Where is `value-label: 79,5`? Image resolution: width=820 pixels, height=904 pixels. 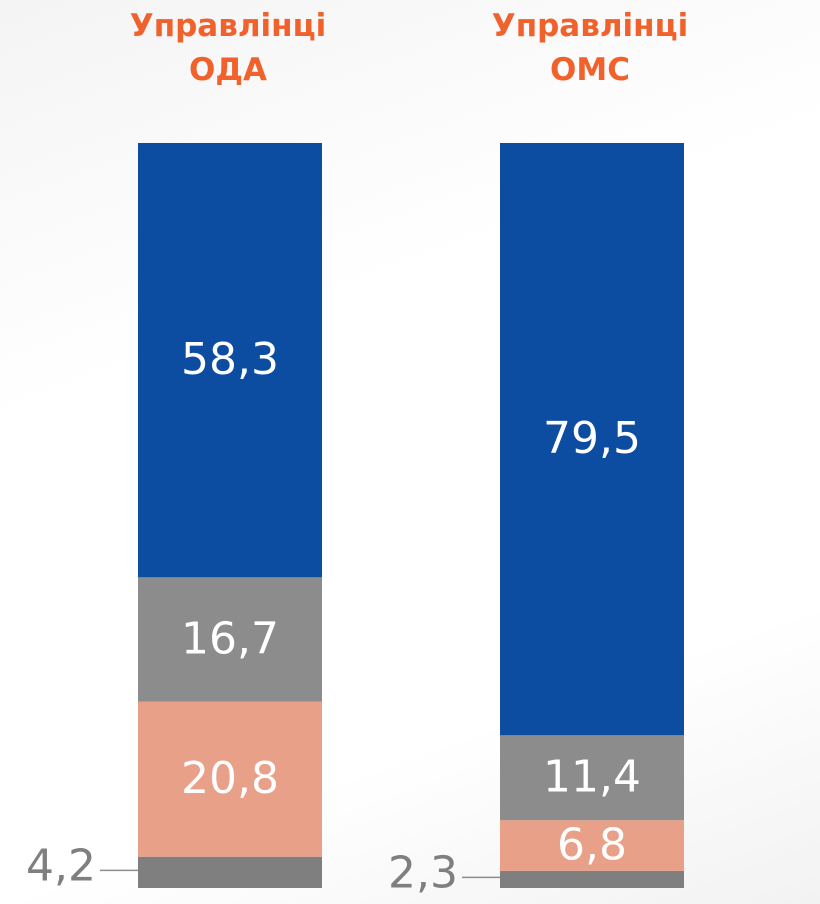
value-label: 79,5 is located at coordinates (592, 438).